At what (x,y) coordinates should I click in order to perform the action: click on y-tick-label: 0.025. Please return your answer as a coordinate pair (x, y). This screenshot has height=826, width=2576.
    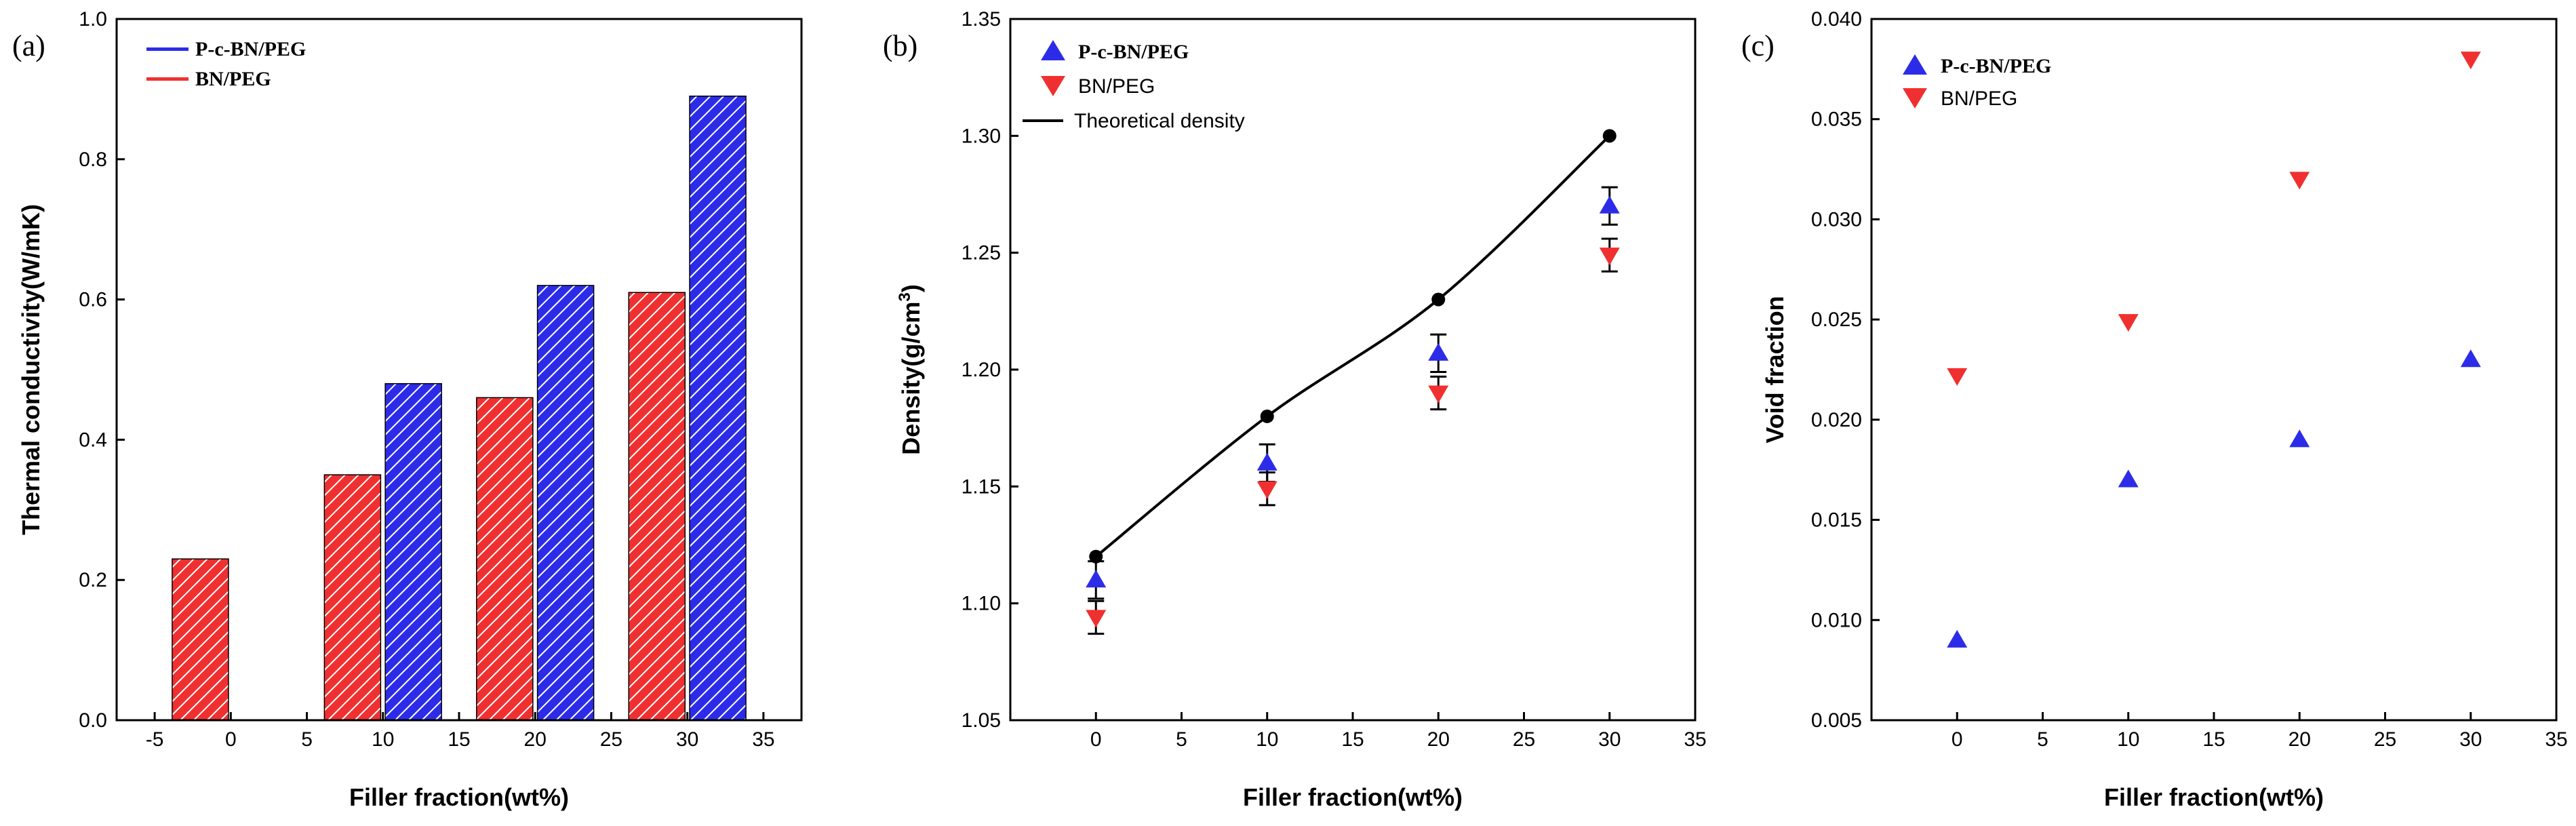
    Looking at the image, I should click on (1836, 320).